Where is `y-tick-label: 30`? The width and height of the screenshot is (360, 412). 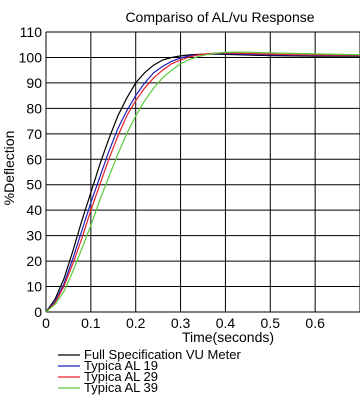 y-tick-label: 30 is located at coordinates (34, 236).